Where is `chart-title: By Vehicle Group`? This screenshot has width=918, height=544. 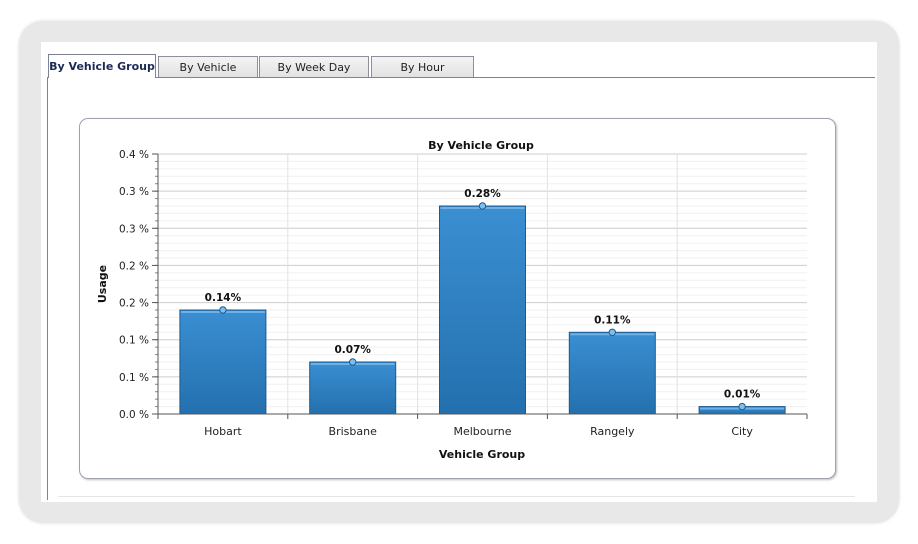 chart-title: By Vehicle Group is located at coordinates (481, 145).